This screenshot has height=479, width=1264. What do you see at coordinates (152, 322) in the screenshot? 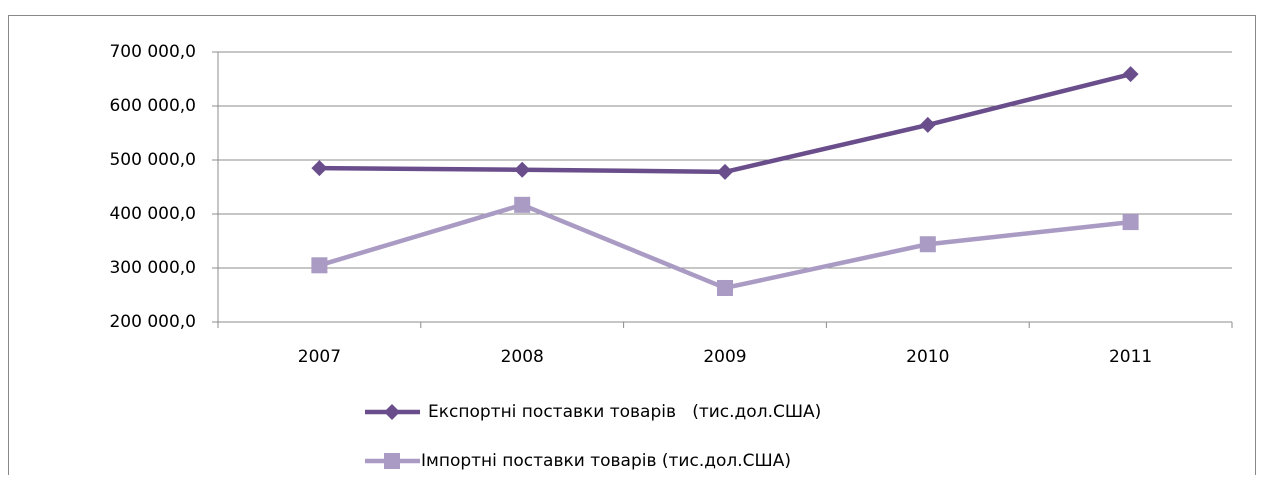
I see `y-tick-label: 200 000,0` at bounding box center [152, 322].